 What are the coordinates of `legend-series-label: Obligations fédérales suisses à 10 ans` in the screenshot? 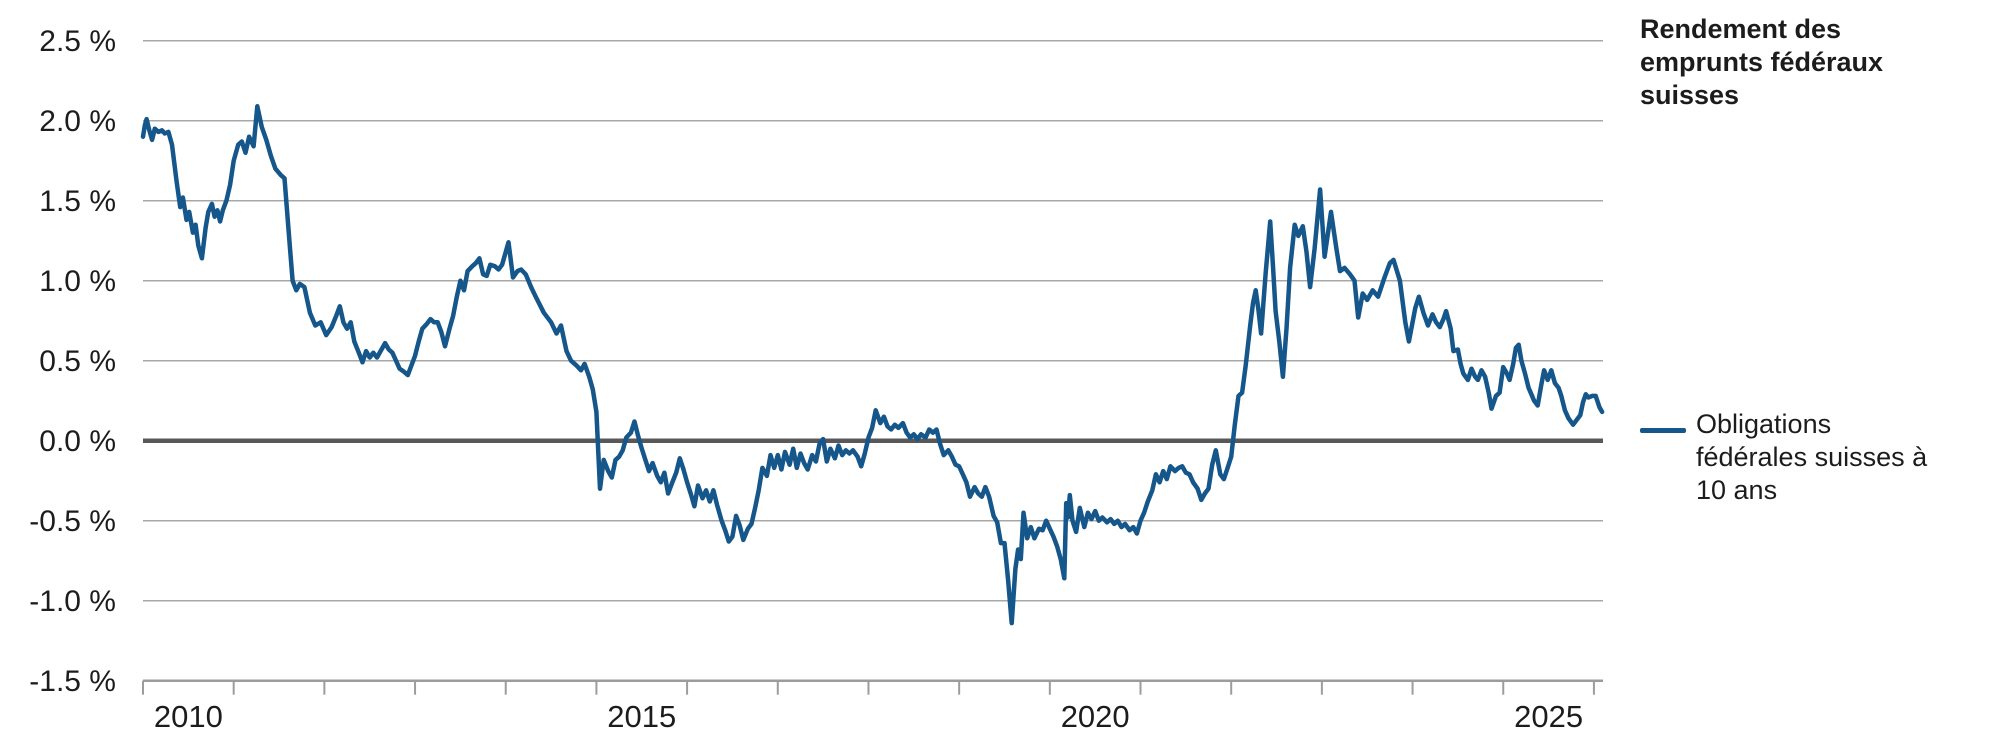 It's located at (1812, 457).